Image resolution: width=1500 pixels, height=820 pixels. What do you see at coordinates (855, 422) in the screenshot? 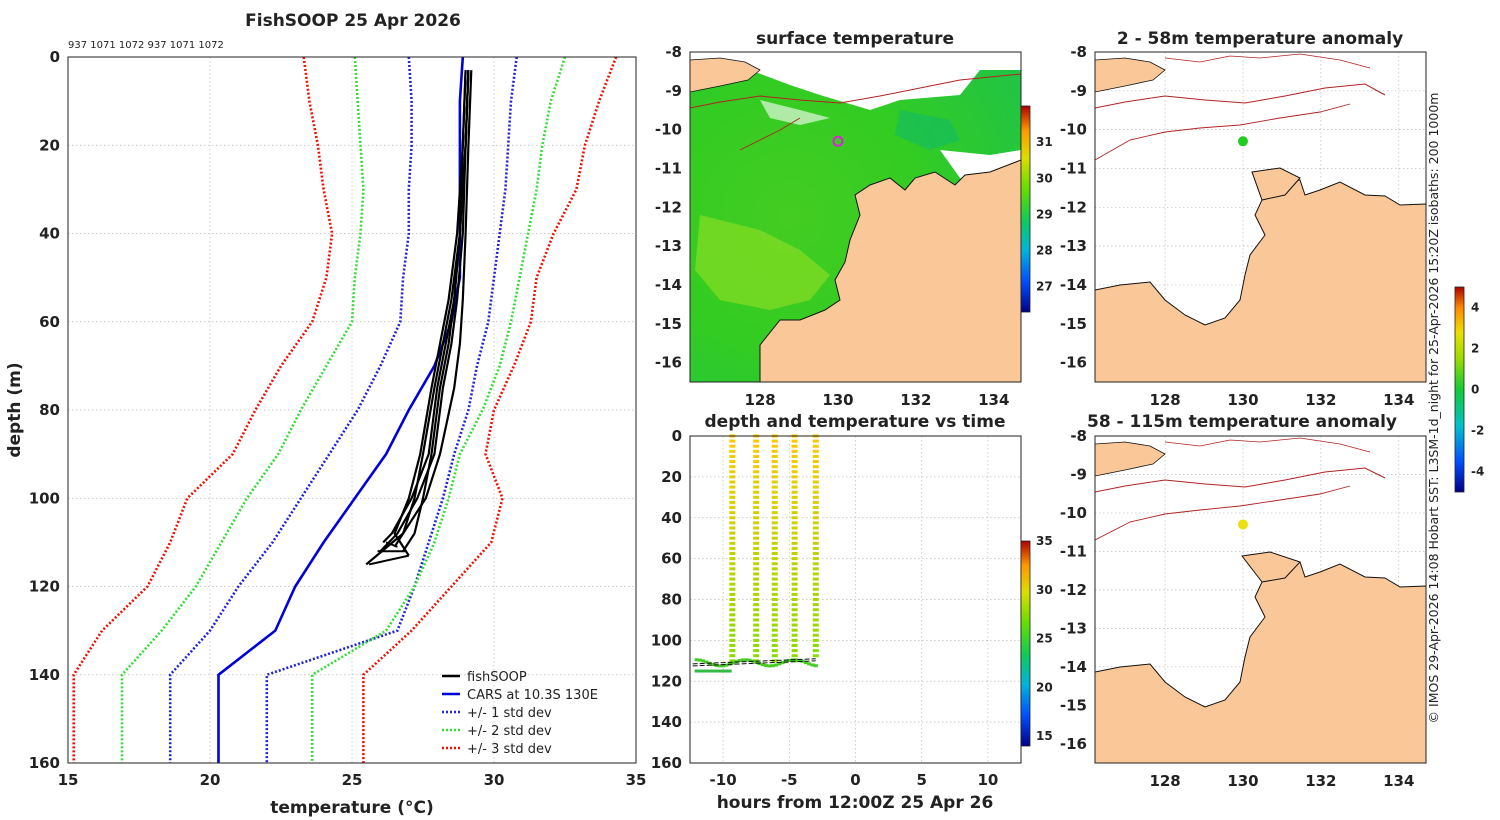
I see `time-title: depth and temperature vs time` at bounding box center [855, 422].